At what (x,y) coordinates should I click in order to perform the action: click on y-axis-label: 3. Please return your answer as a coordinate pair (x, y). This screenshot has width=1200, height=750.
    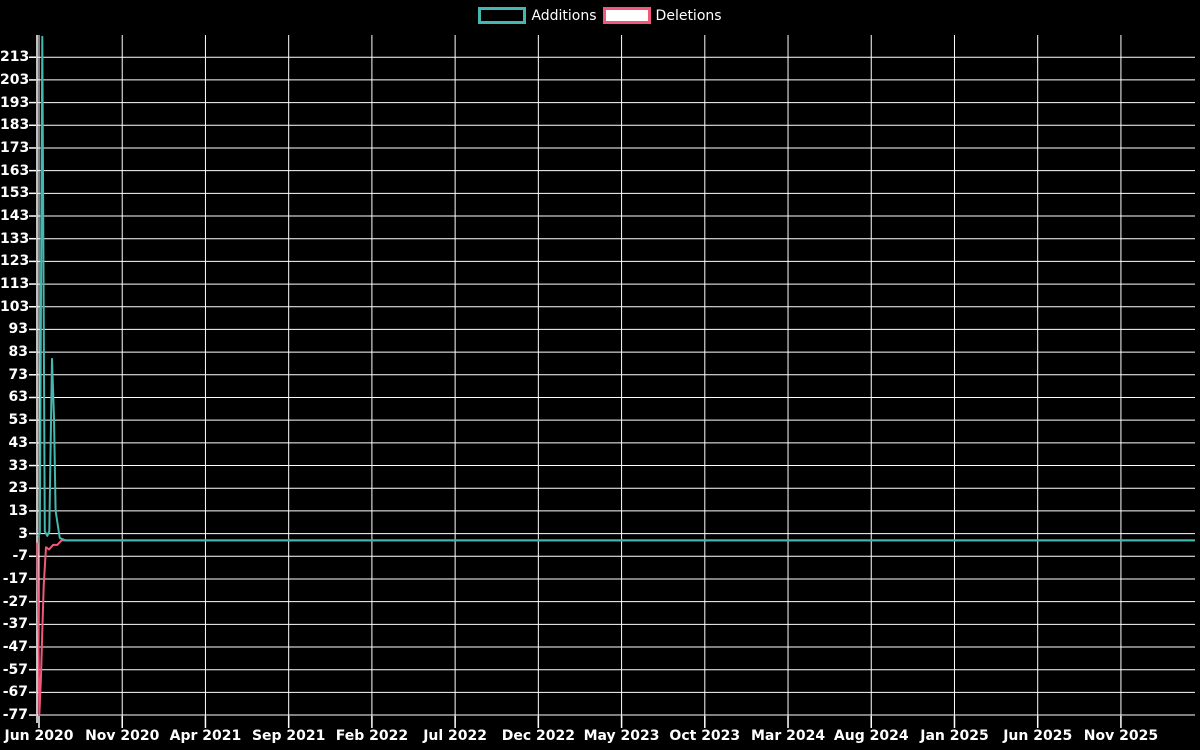
    Looking at the image, I should click on (23, 533).